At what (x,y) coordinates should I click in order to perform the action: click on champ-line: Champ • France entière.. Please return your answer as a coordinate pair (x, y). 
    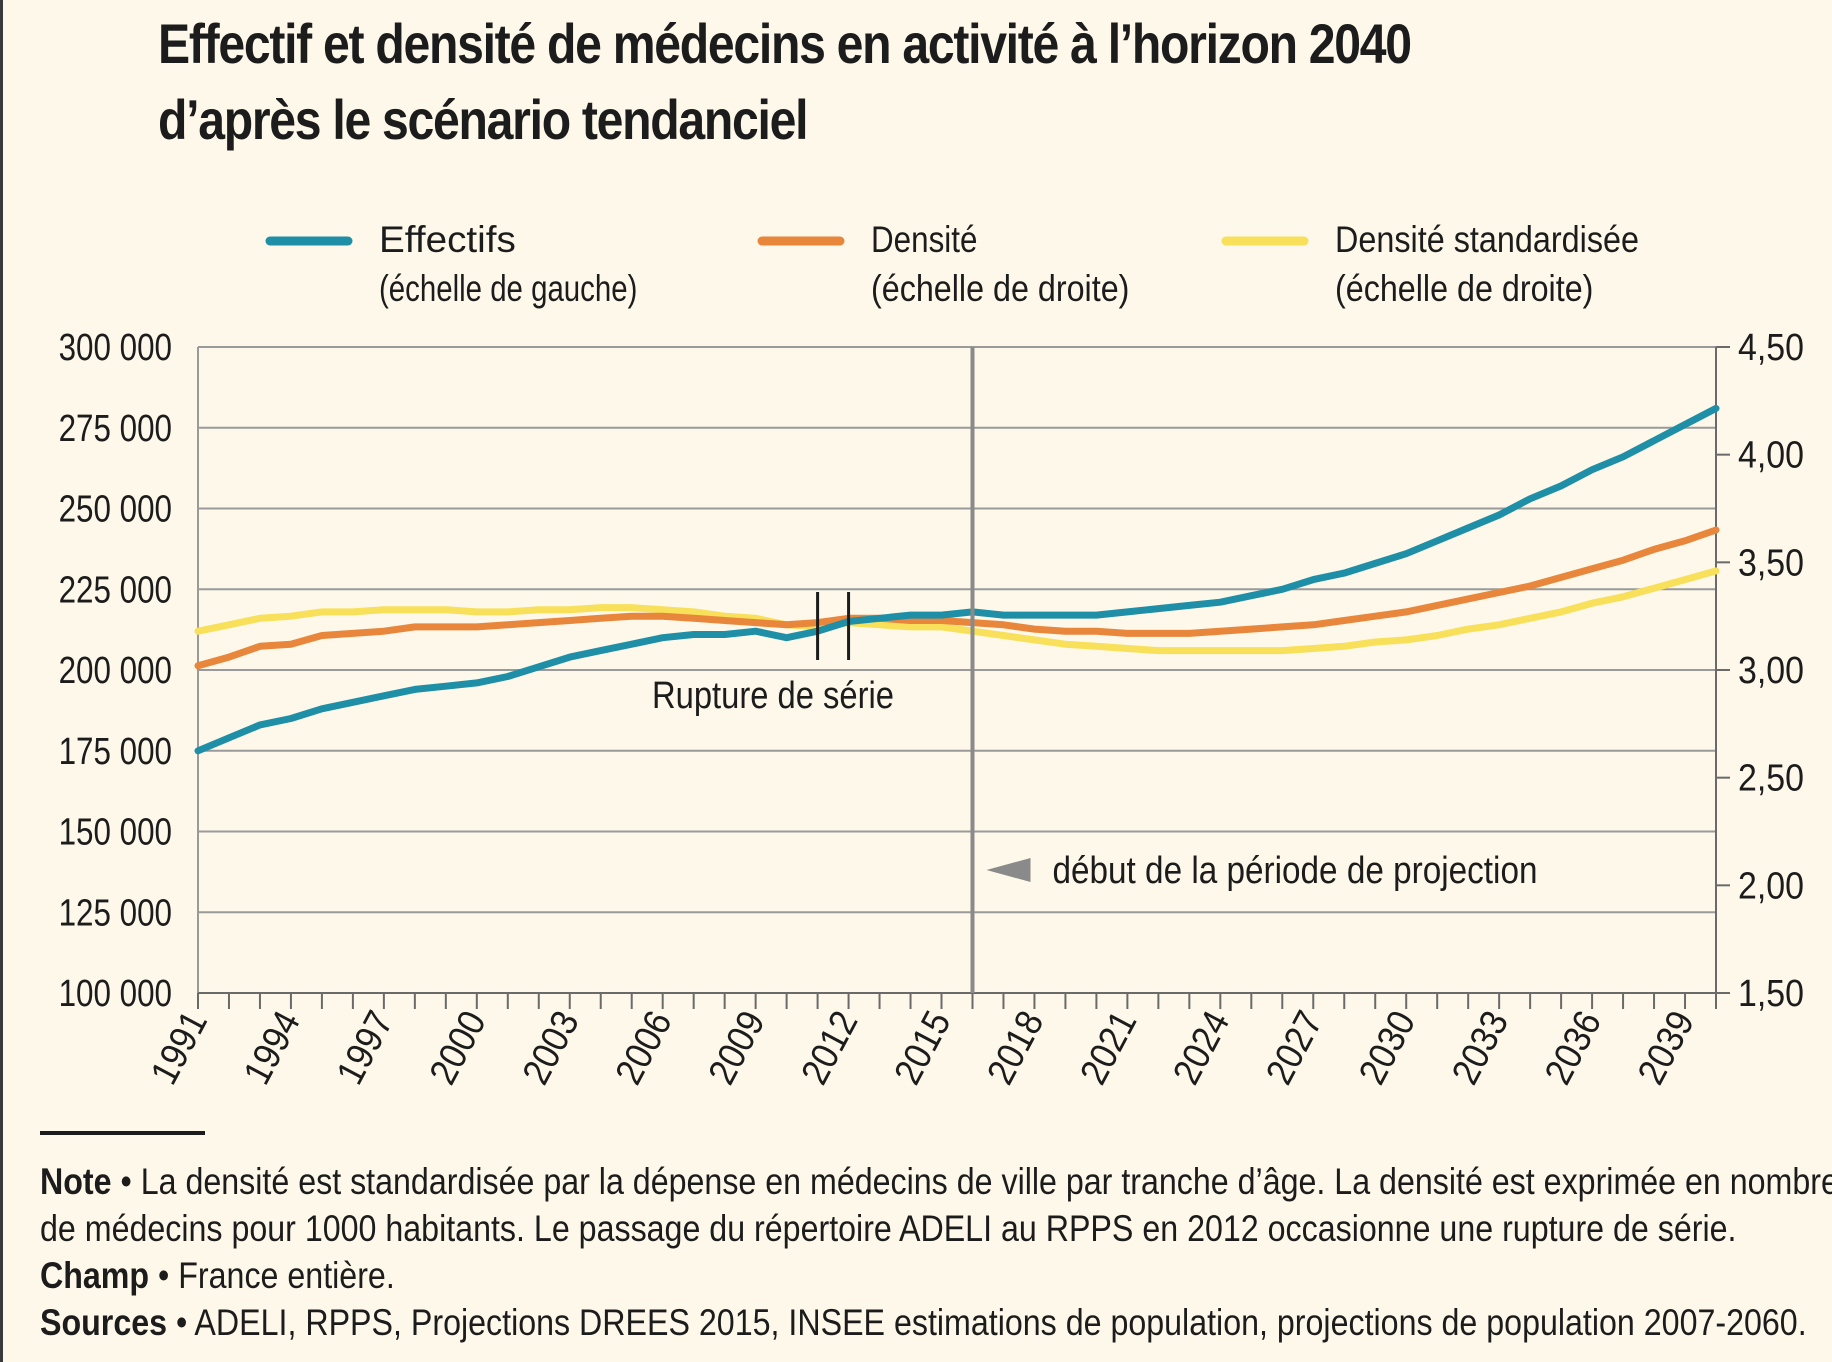
    Looking at the image, I should click on (932, 1275).